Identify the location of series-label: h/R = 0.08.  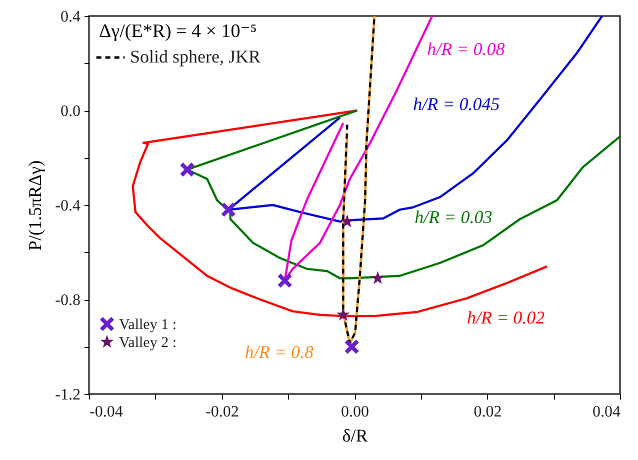
(466, 49).